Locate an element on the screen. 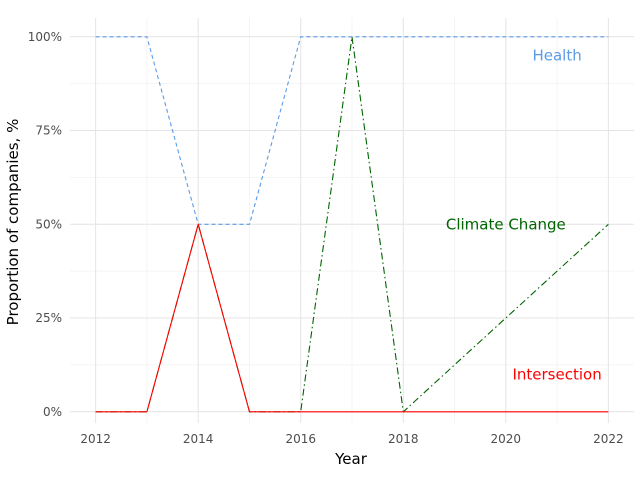 This screenshot has width=640, height=480. series-label-health: Health is located at coordinates (556, 56).